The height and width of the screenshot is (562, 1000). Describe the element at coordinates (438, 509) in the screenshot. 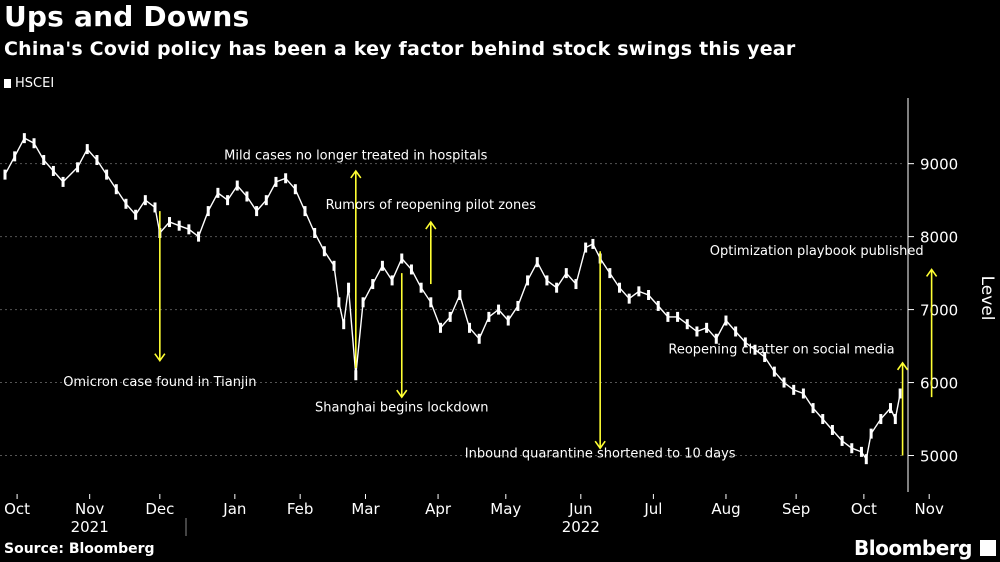

I see `x-tick-label: Apr` at that location.